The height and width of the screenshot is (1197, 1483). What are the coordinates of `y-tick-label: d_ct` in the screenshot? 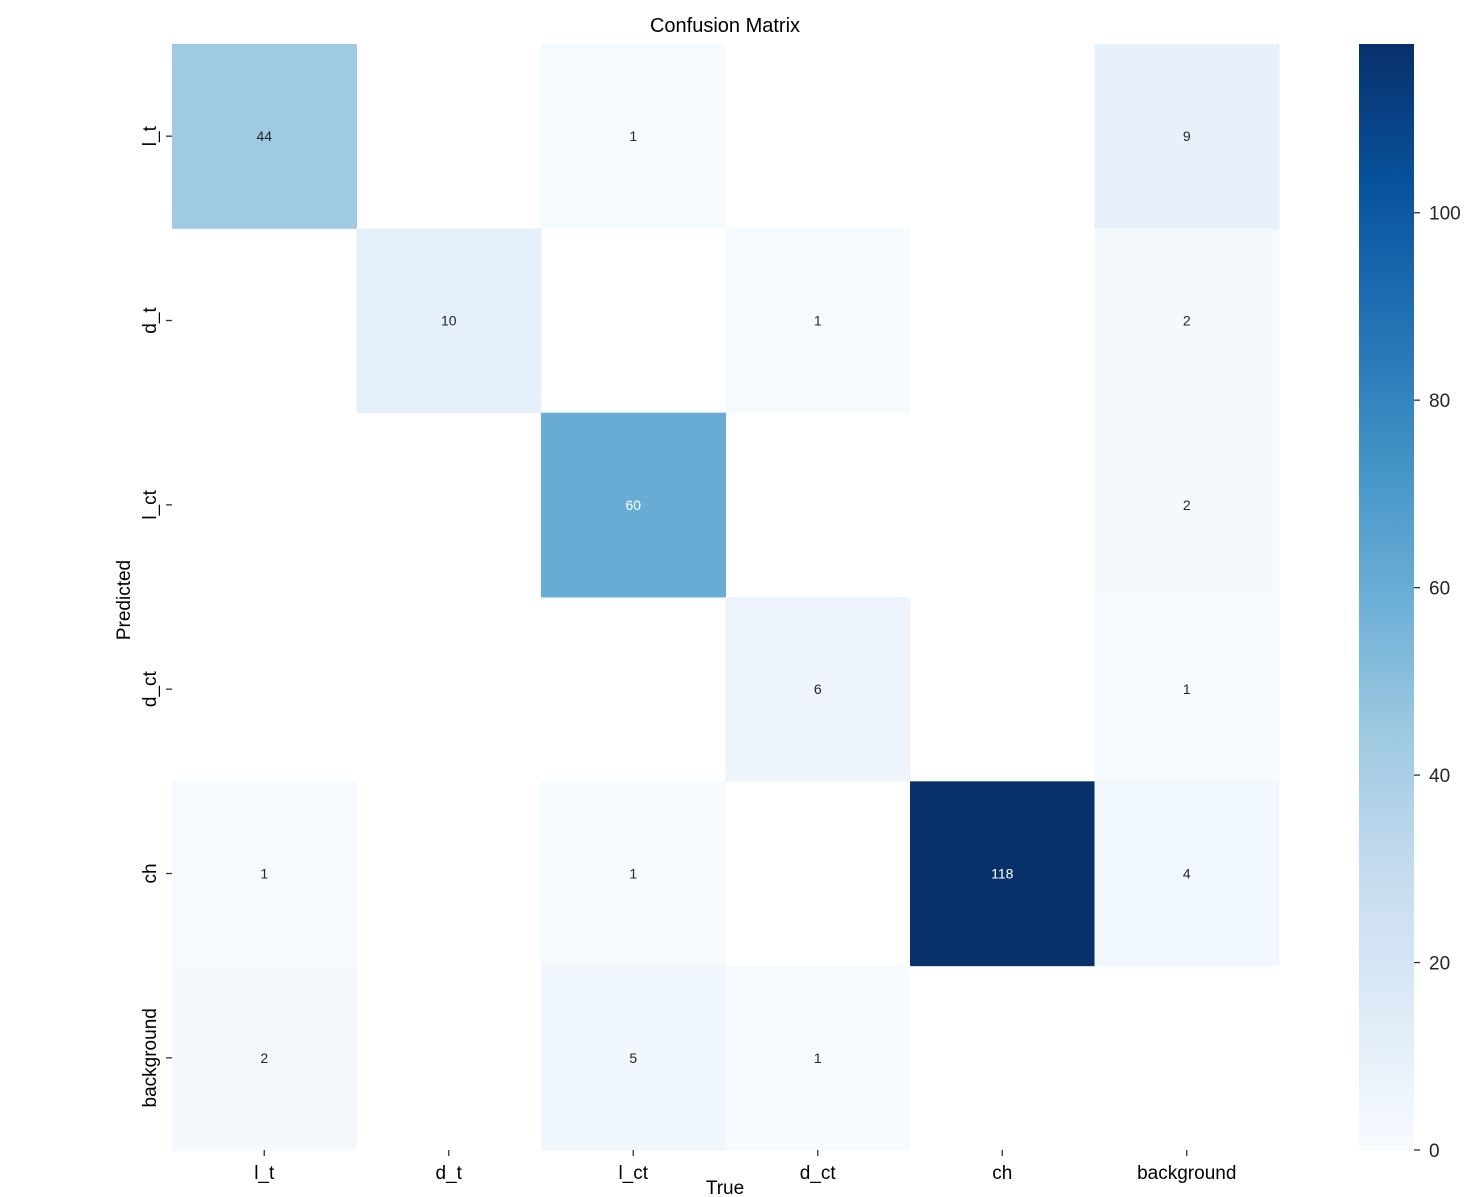 It's located at (150, 688).